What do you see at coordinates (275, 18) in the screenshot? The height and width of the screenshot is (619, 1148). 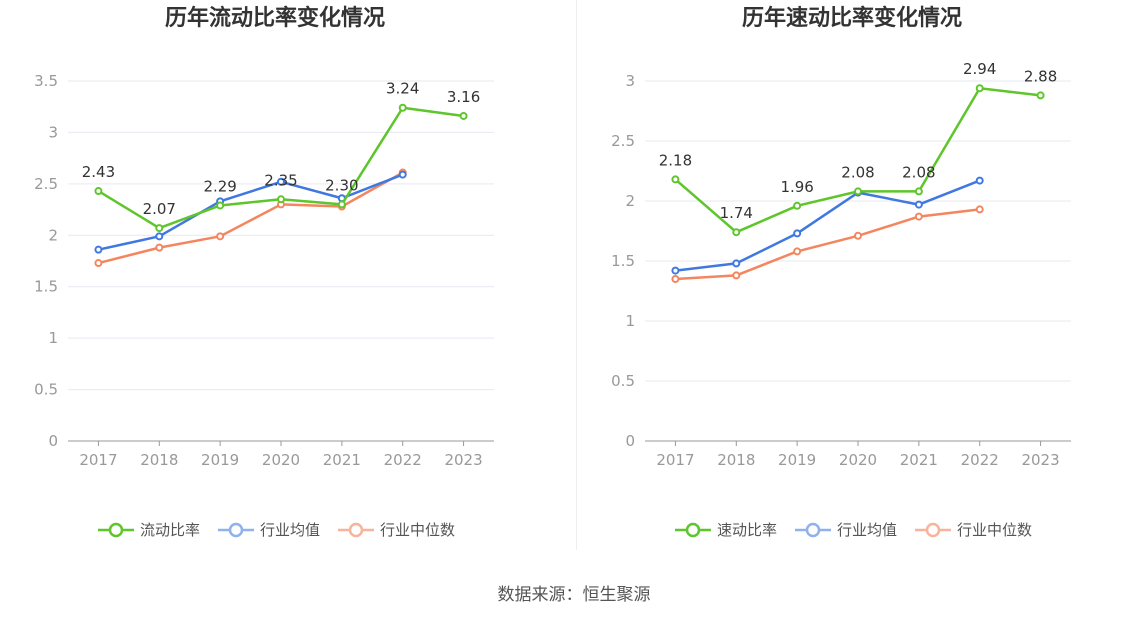 I see `chart-title: 历年流动比率变化情况` at bounding box center [275, 18].